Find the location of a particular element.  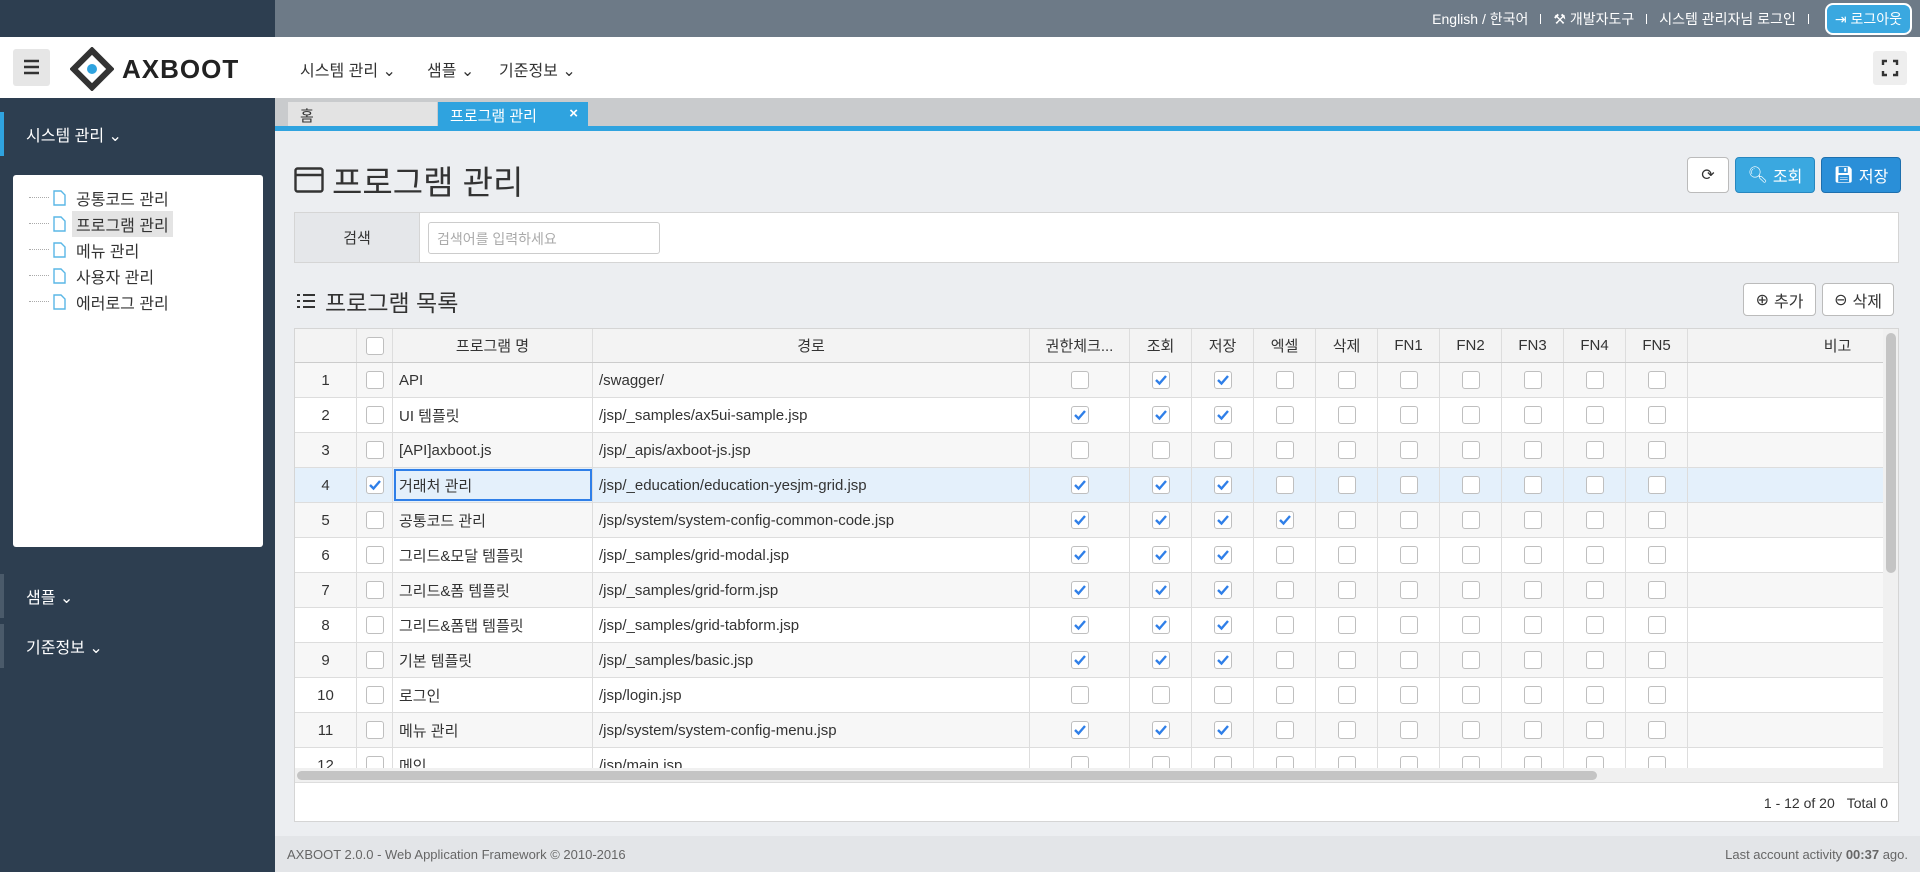

nav-menu: 기준정보 ⌄ is located at coordinates (537, 71).